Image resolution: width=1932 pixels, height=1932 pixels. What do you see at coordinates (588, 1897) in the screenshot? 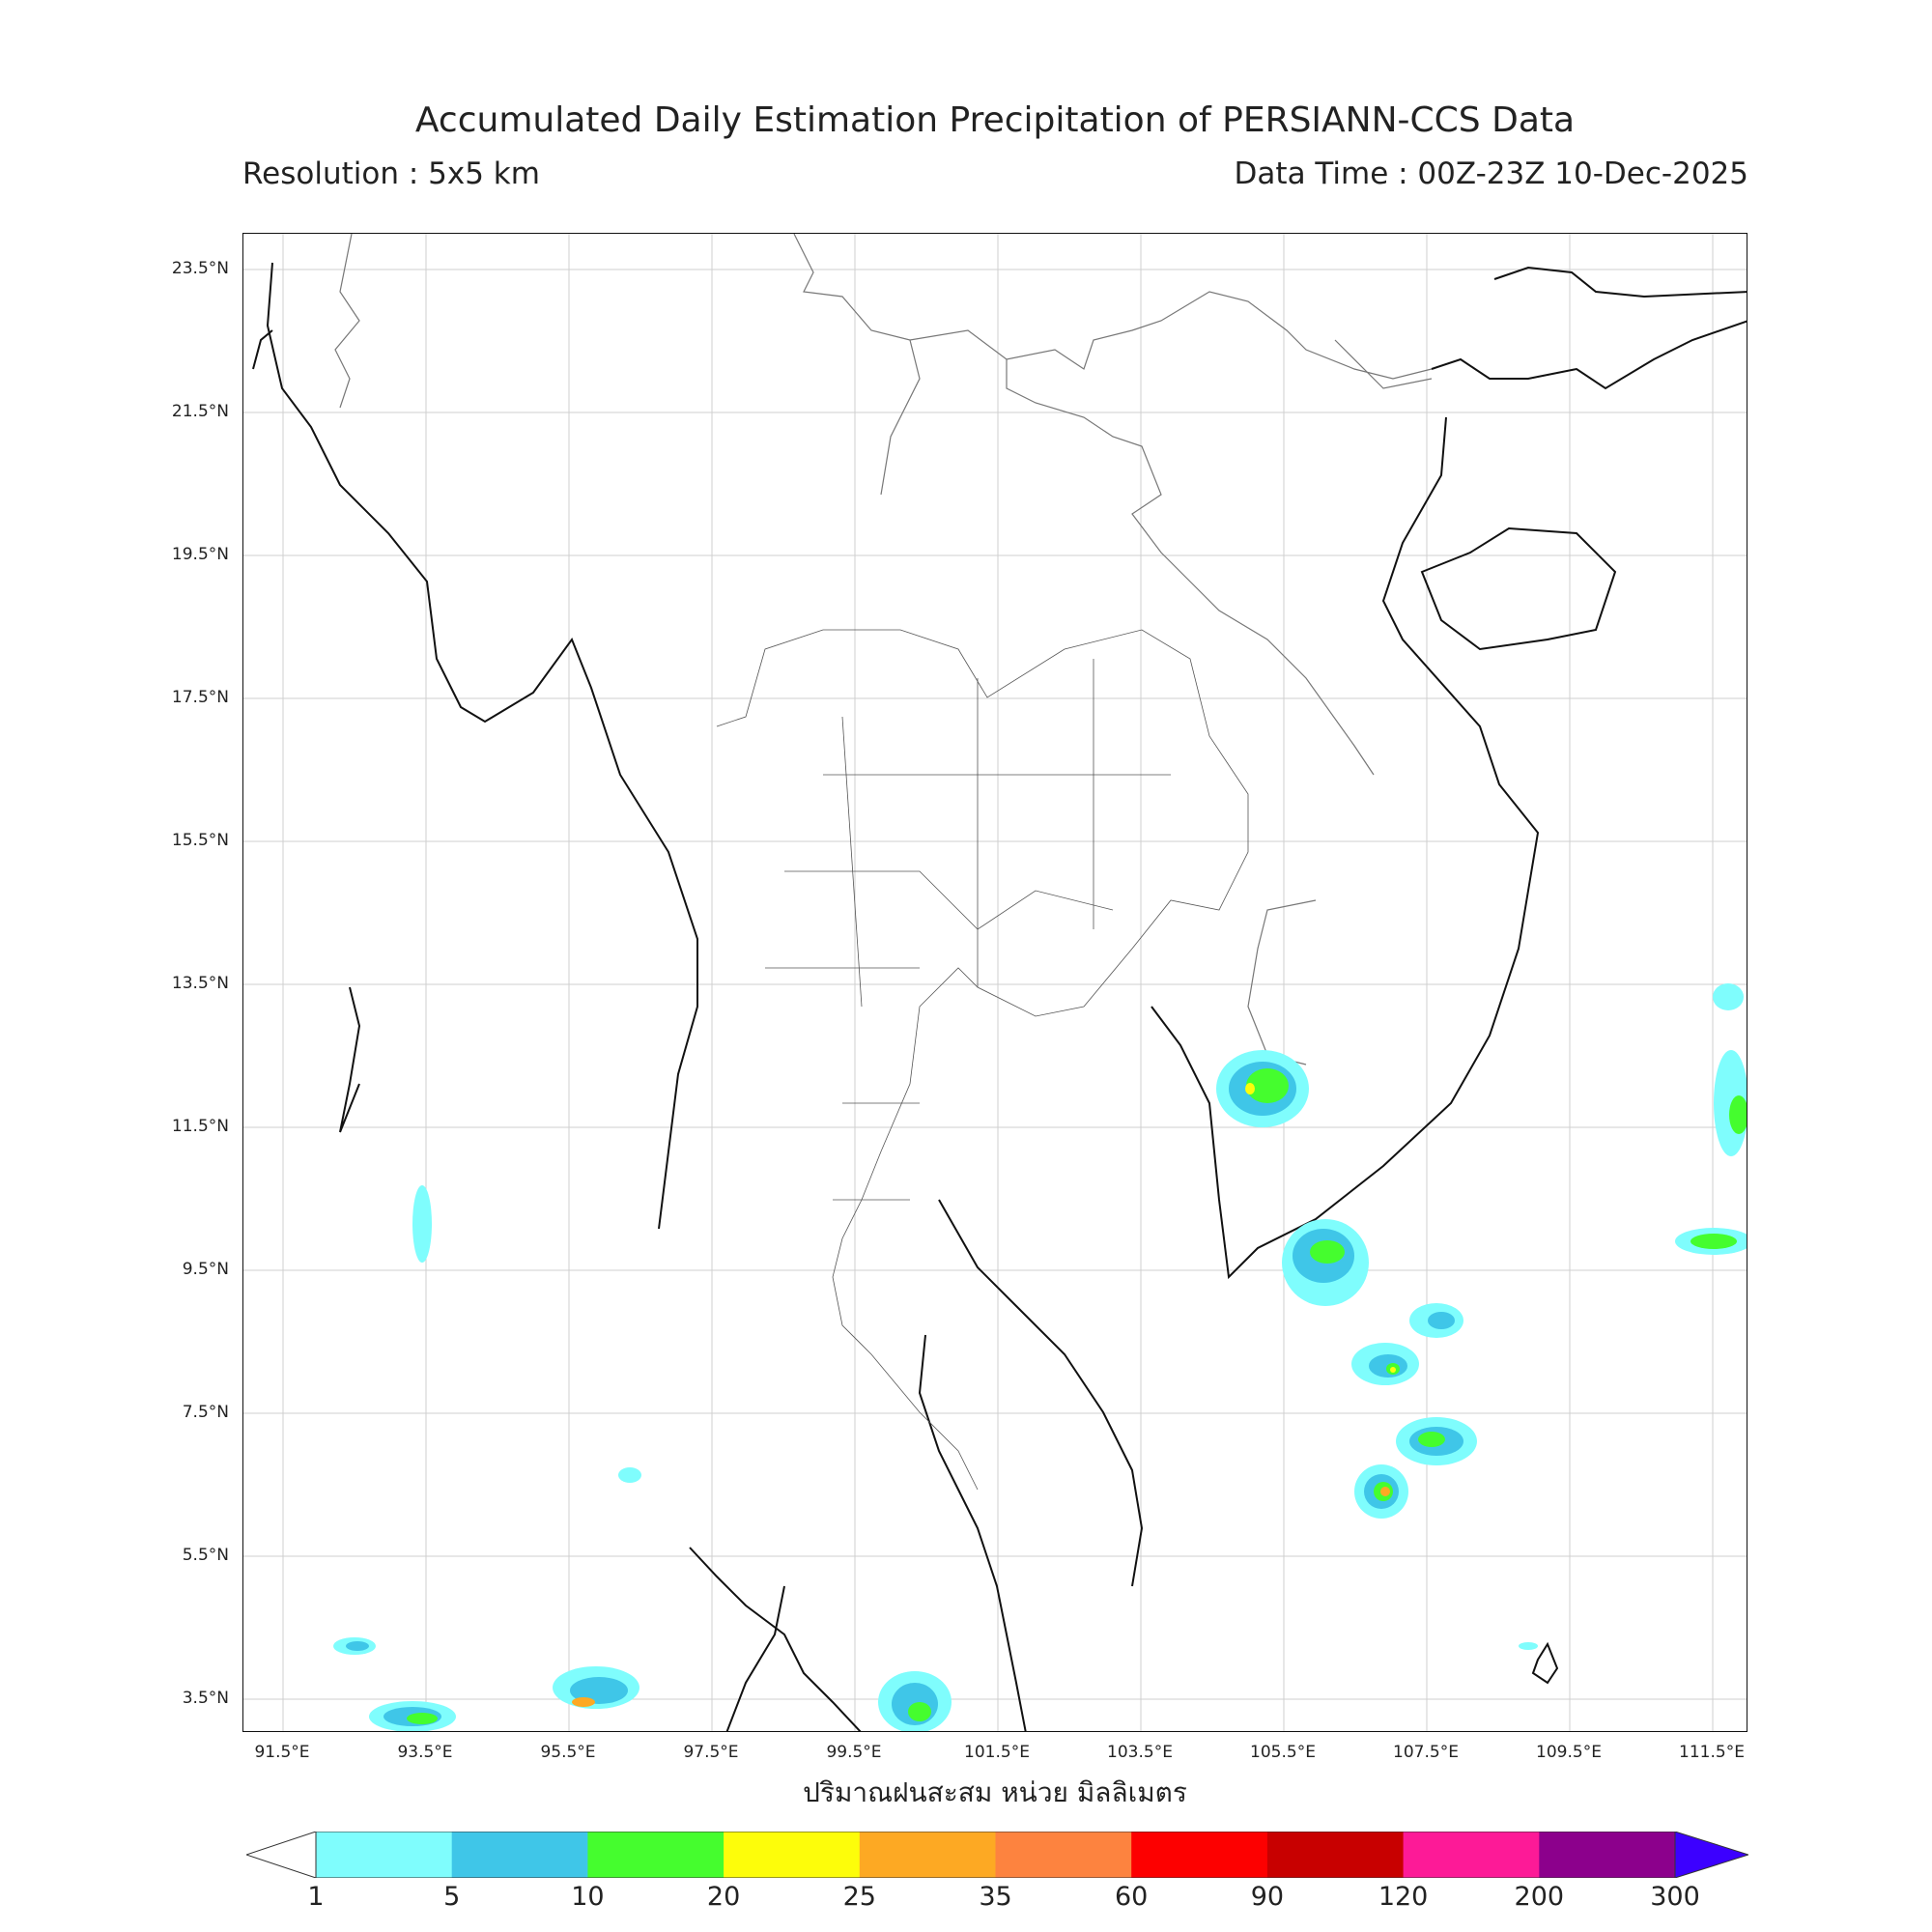
I see `colorbar-tick-label: 10` at bounding box center [588, 1897].